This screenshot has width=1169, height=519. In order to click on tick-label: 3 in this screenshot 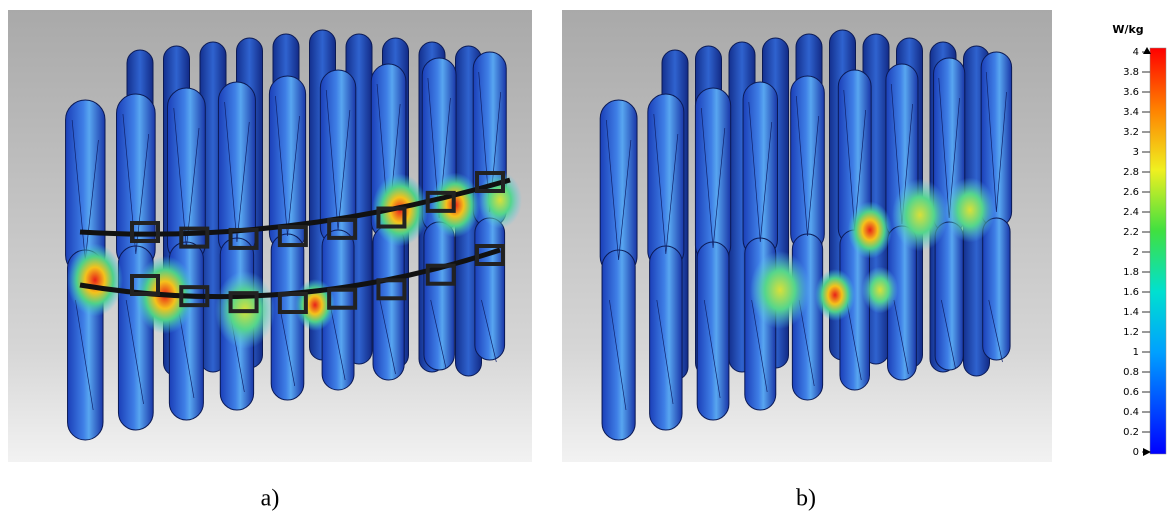, I will do `click(1136, 152)`.